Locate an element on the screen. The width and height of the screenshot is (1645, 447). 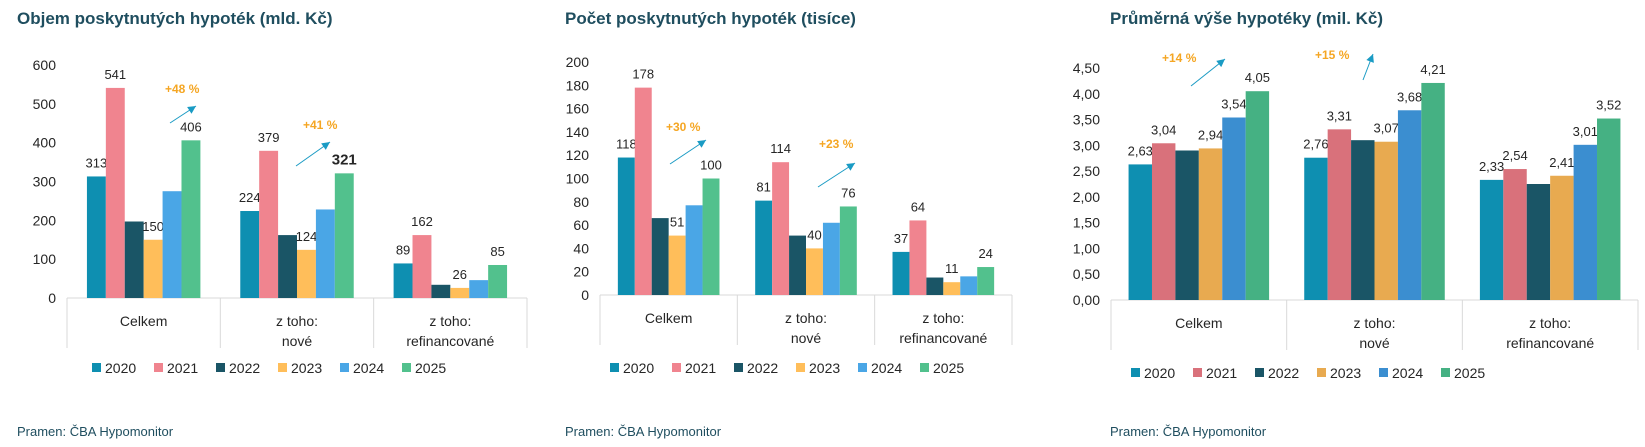
data-label: 24 is located at coordinates (985, 253).